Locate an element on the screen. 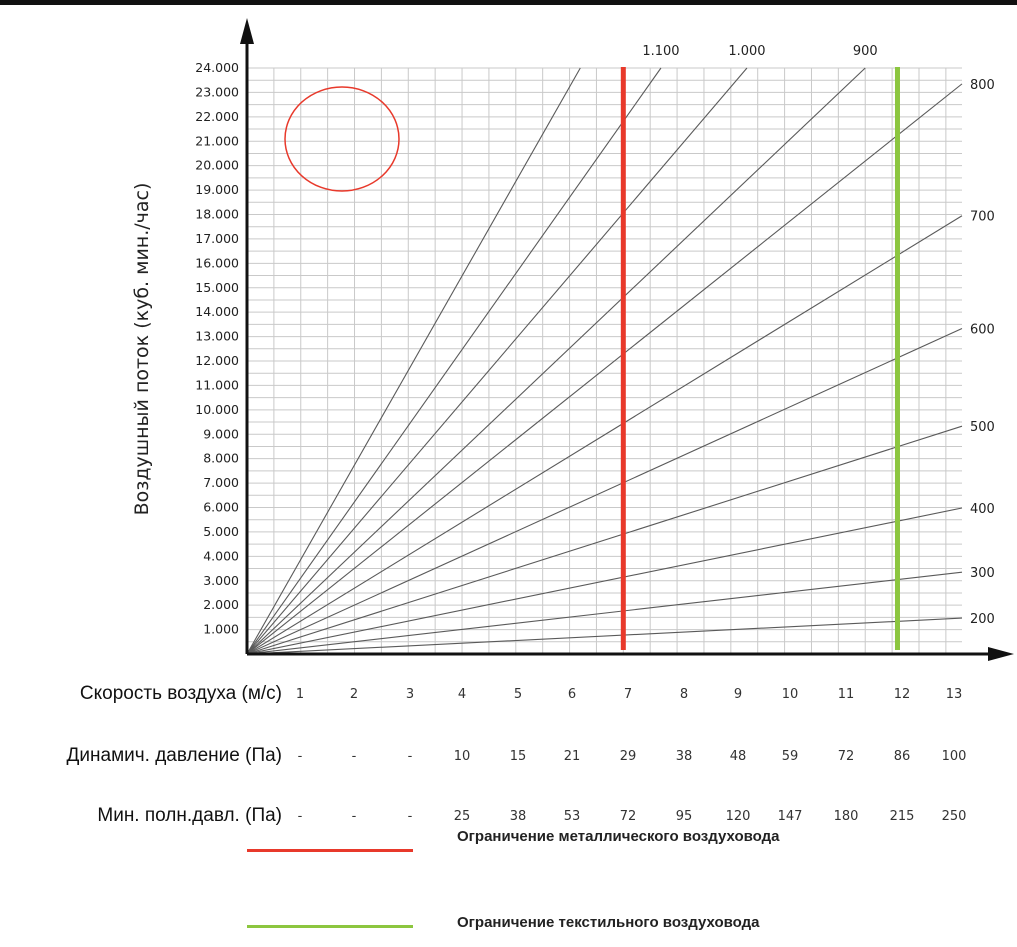 Image resolution: width=1017 pixels, height=947 pixels. table-cell: 1 is located at coordinates (300, 694).